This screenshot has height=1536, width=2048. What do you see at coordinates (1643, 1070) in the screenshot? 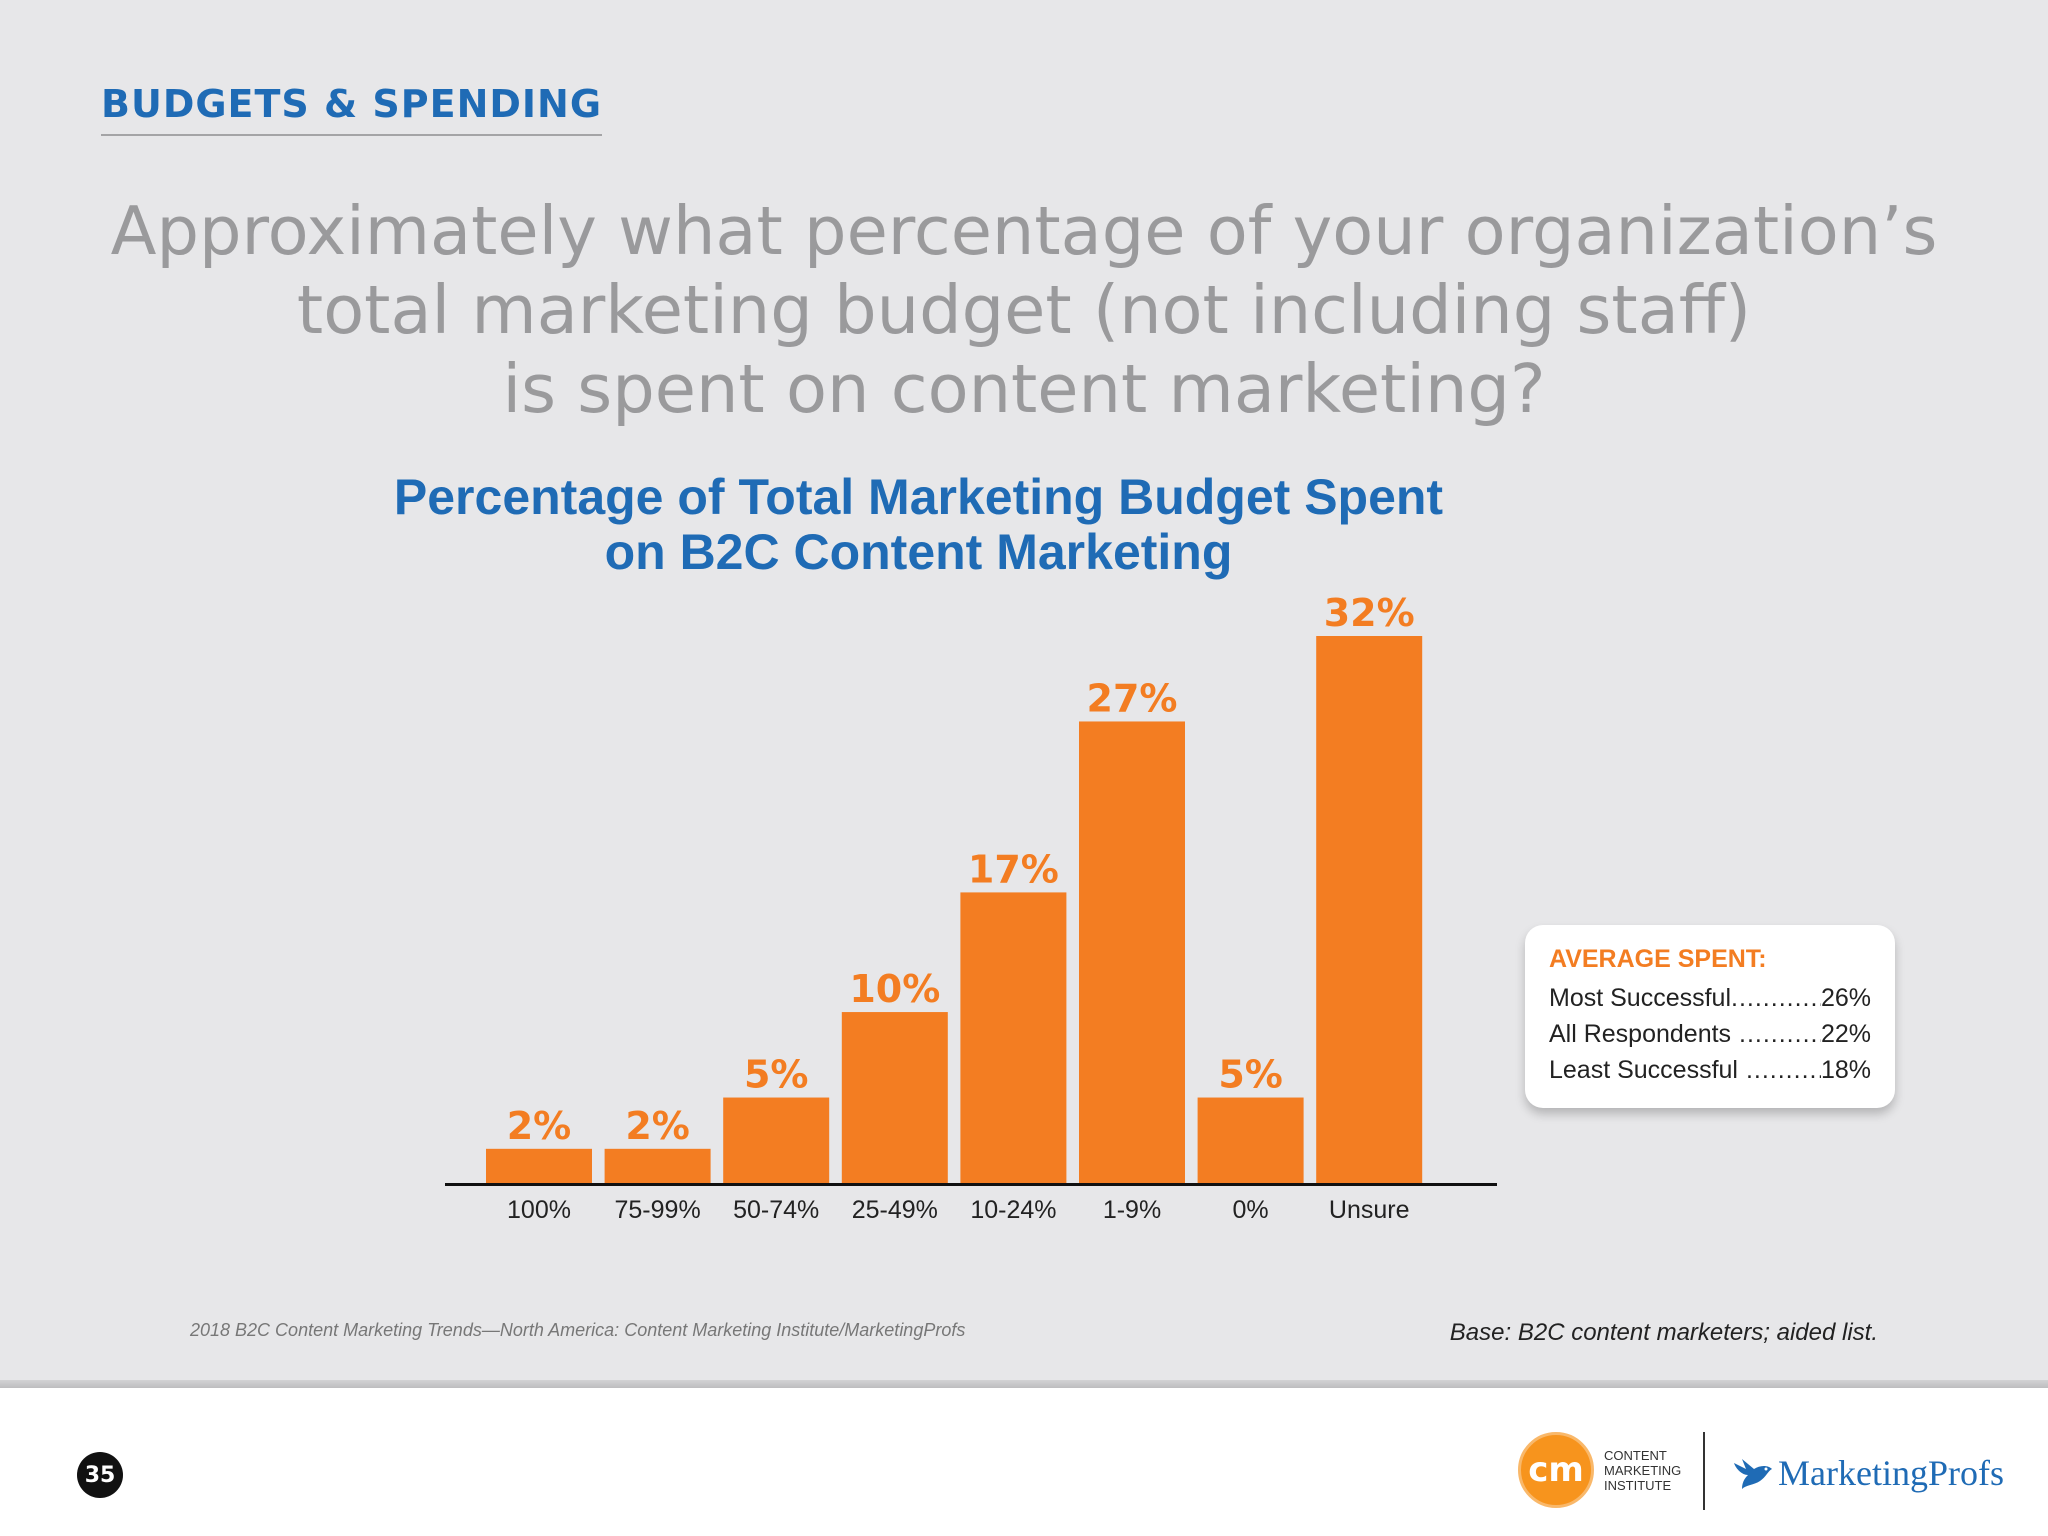
I see `average-row-label: Least Successful` at bounding box center [1643, 1070].